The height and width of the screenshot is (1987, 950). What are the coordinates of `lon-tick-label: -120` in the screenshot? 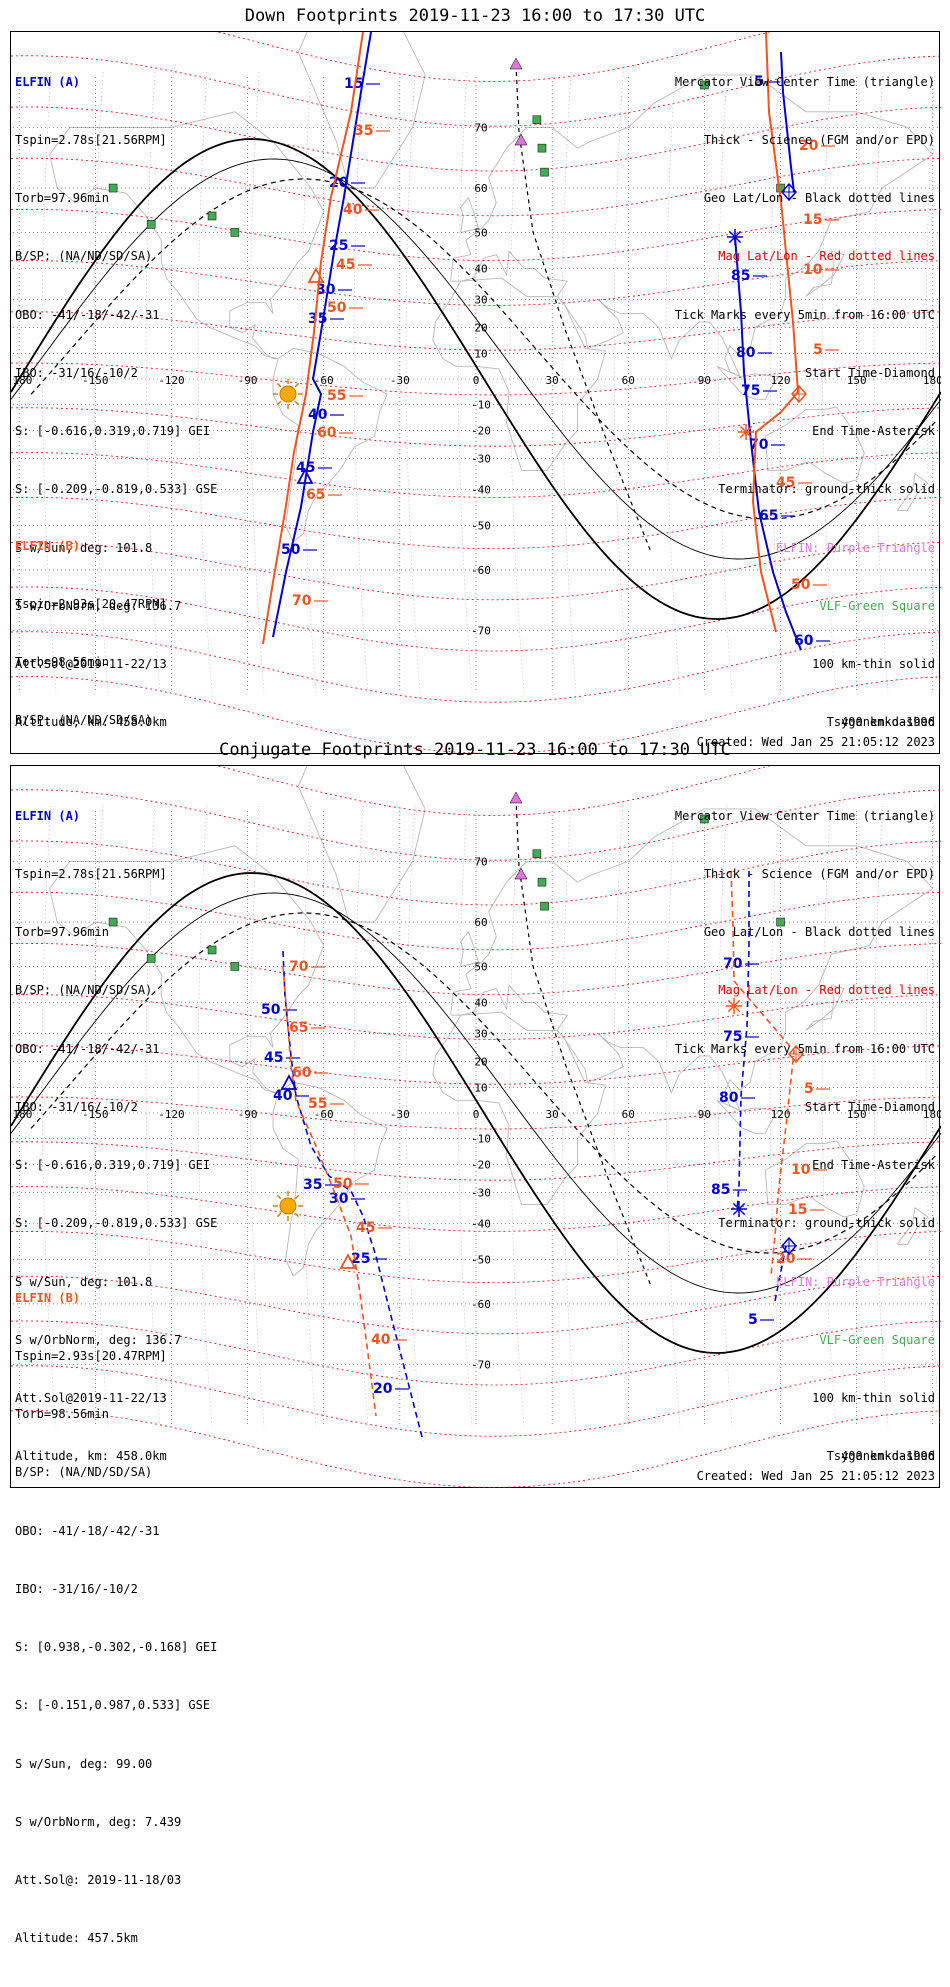 It's located at (171, 1114).